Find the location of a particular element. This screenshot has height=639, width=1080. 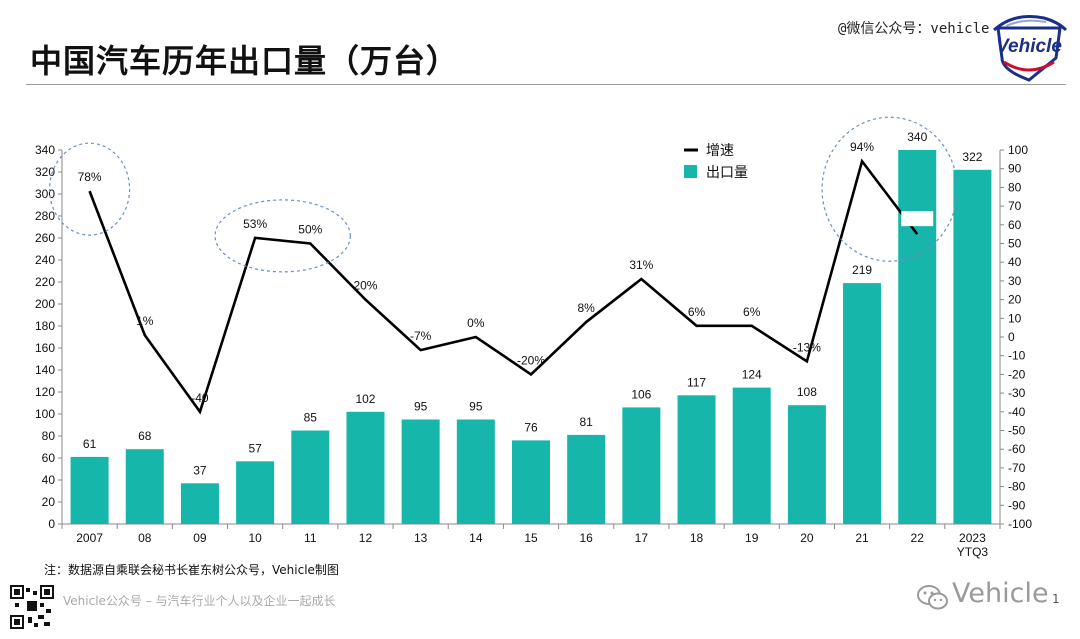

left-tick-label: 60 is located at coordinates (49, 458).